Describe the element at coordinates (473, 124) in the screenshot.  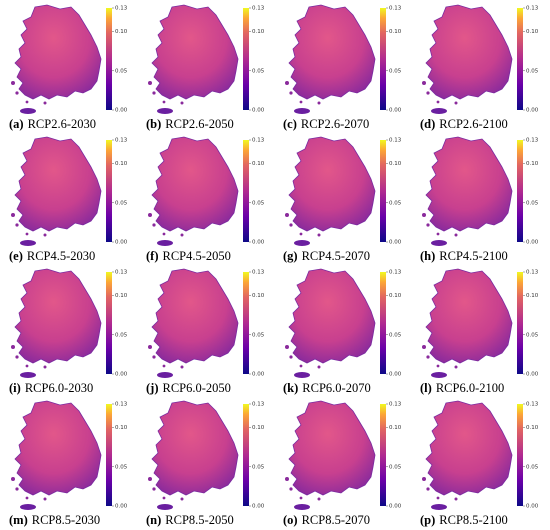
I see `panel-name: RCP2.6-2100` at that location.